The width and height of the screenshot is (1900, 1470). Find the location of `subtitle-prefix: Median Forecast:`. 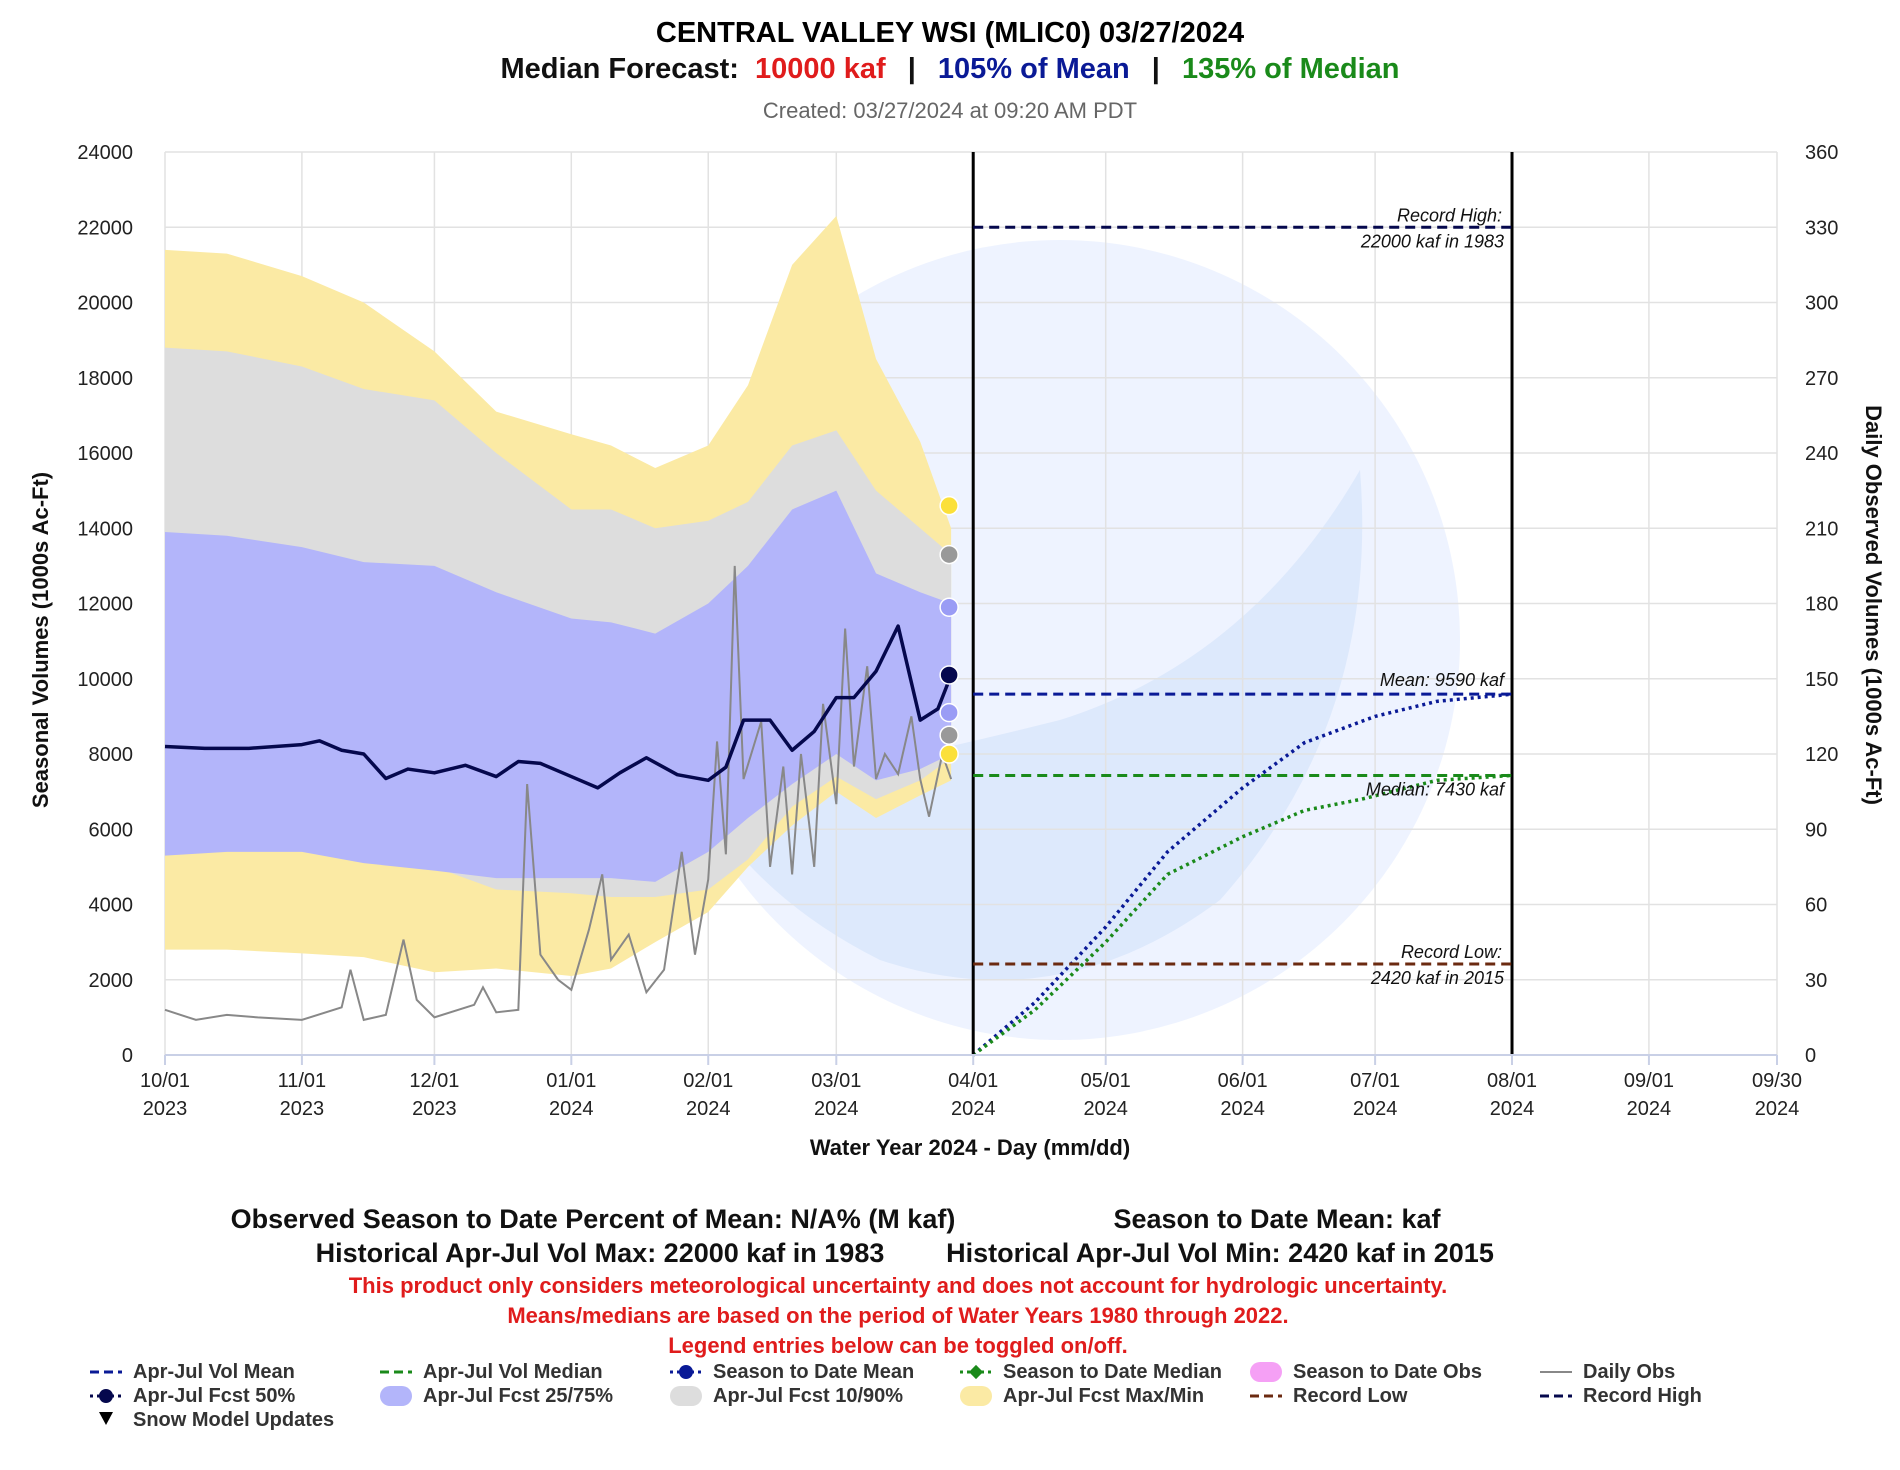

subtitle-prefix: Median Forecast: is located at coordinates (619, 69).